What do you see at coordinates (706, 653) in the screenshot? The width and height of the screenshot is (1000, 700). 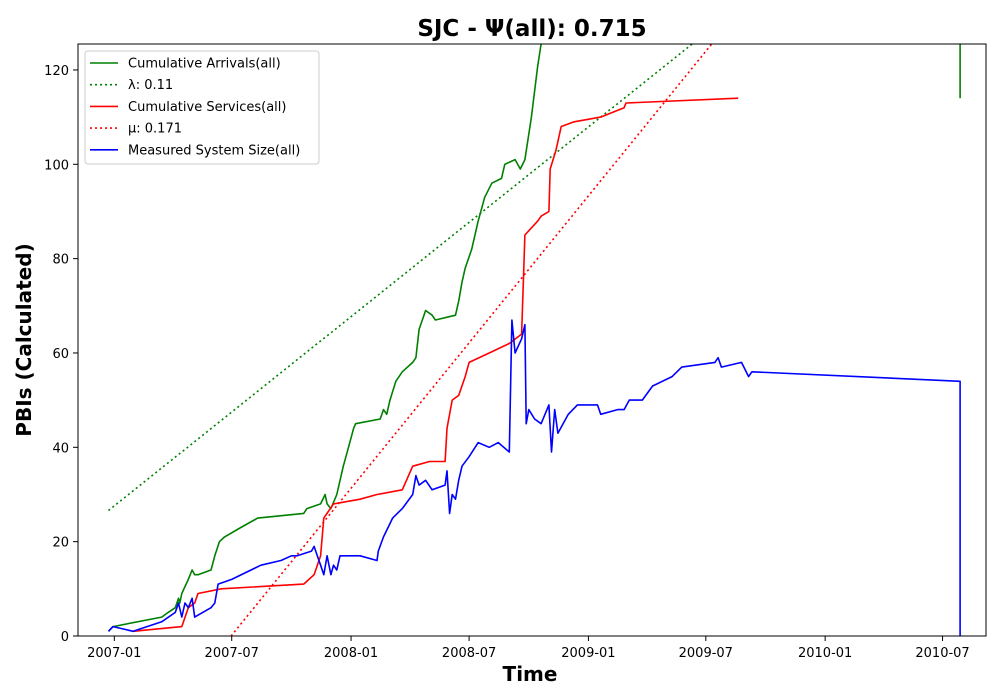 I see `x-tick-label: 2009-07` at bounding box center [706, 653].